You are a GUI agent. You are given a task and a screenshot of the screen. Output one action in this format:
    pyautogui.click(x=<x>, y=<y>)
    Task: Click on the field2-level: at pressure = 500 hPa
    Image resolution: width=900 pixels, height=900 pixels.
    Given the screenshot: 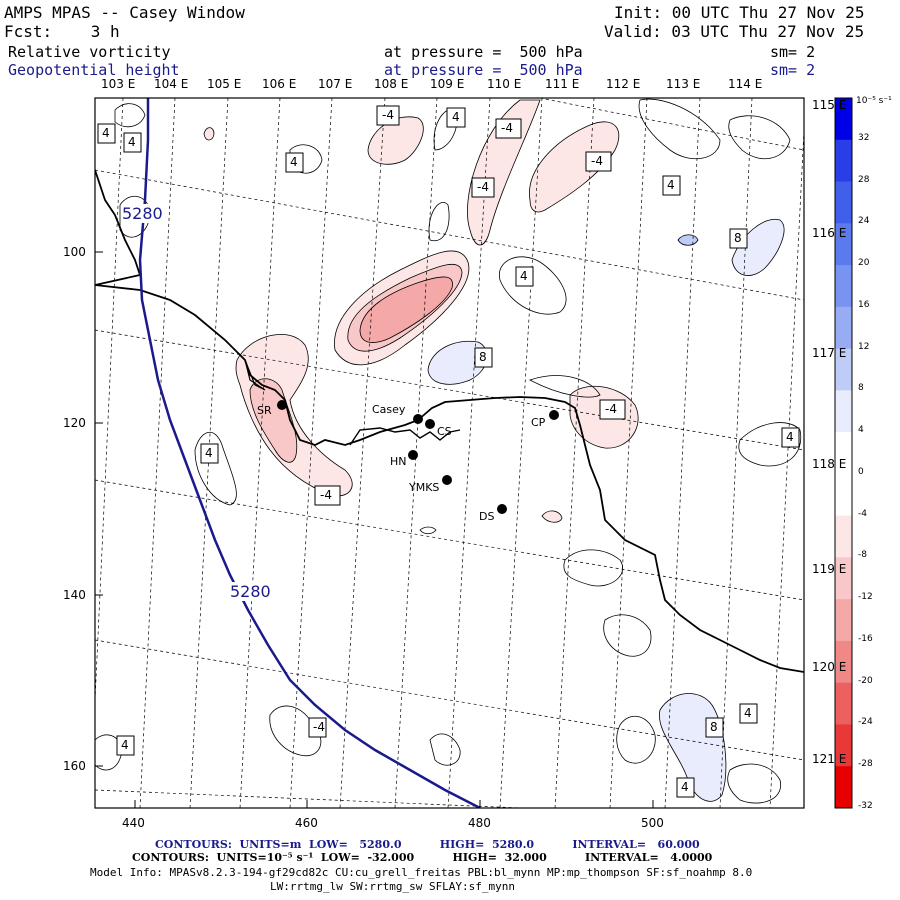 What is the action you would take?
    pyautogui.click(x=483, y=70)
    